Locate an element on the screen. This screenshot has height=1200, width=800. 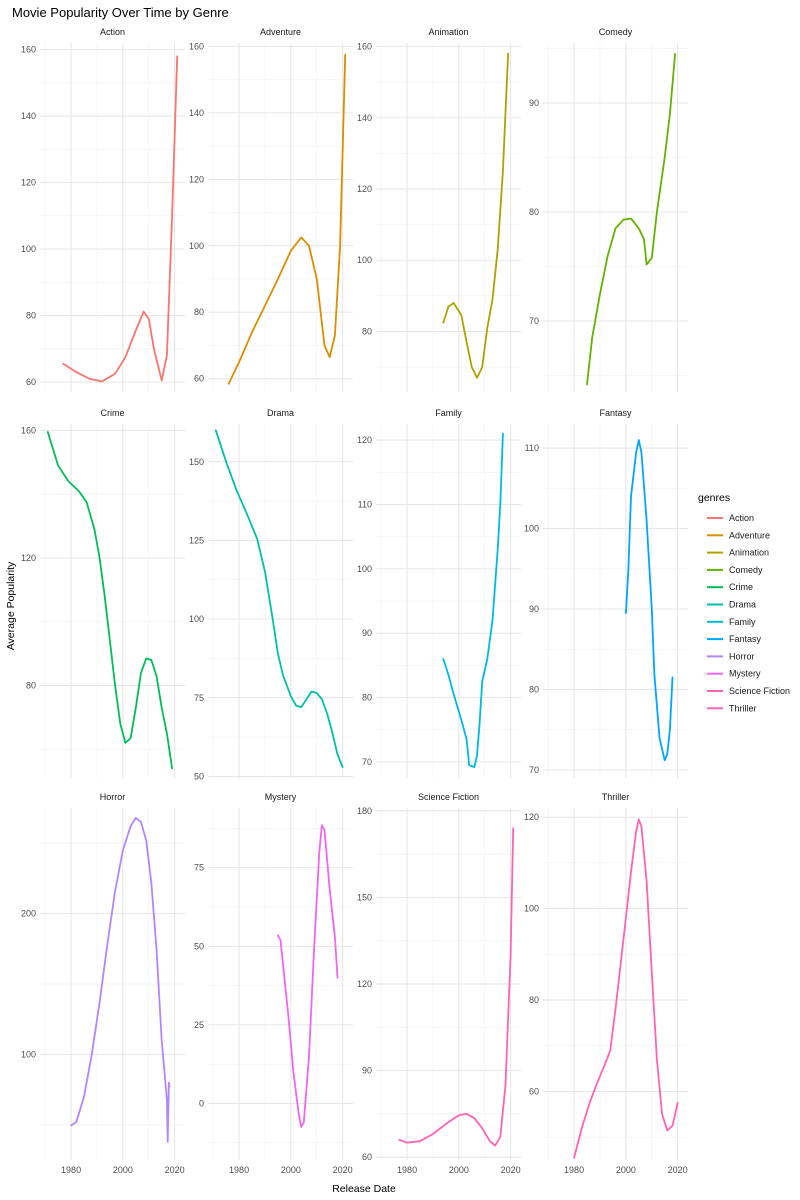
legend-item-action: Action is located at coordinates (730, 518).